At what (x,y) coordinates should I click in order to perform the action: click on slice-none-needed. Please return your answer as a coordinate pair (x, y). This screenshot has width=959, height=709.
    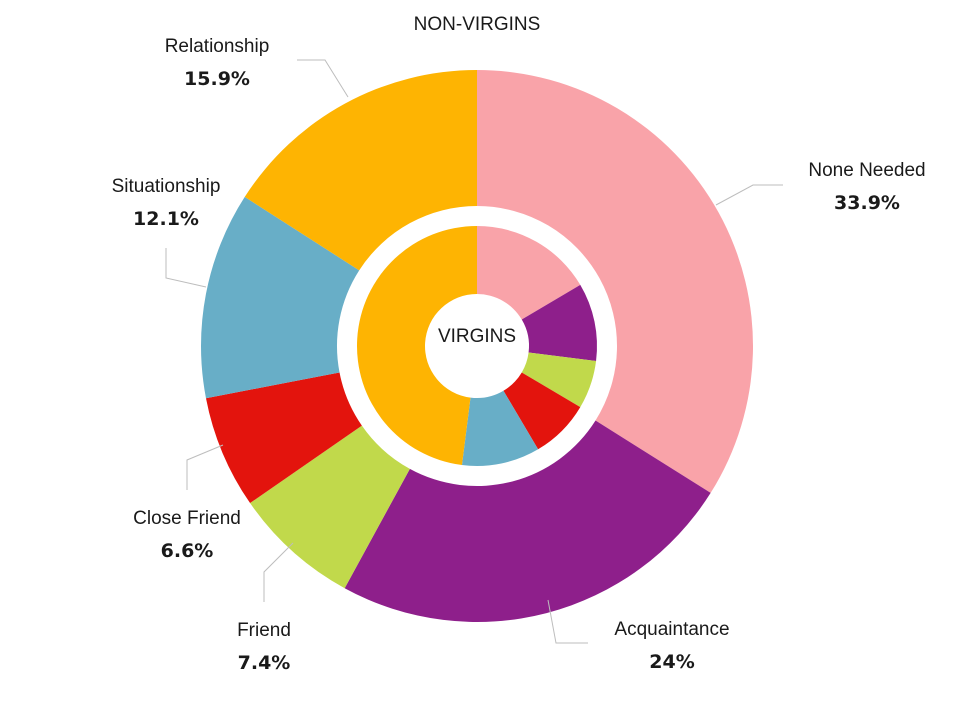
    Looking at the image, I should click on (529, 273).